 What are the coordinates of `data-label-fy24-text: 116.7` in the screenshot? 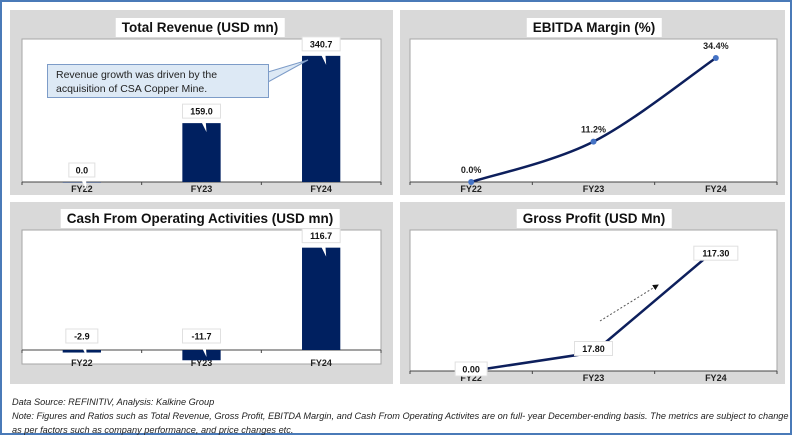 It's located at (321, 236).